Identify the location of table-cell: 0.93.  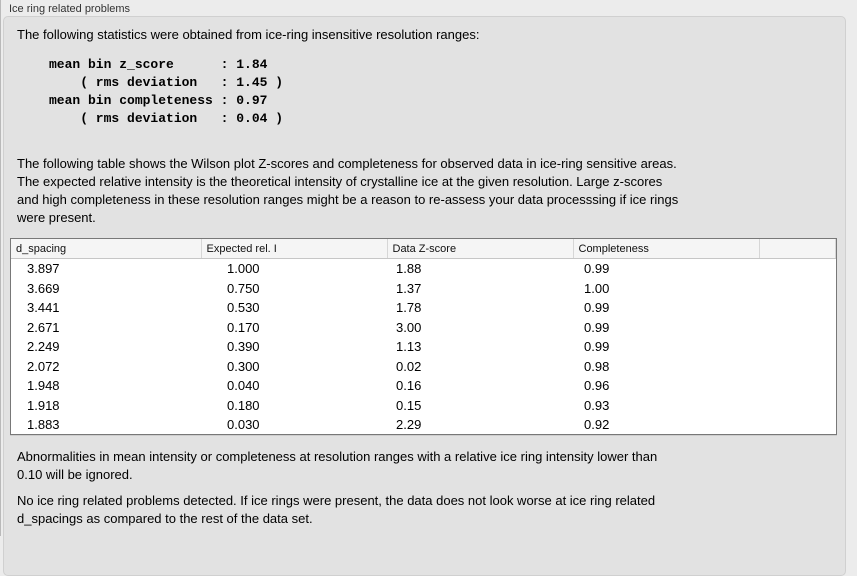
(597, 405).